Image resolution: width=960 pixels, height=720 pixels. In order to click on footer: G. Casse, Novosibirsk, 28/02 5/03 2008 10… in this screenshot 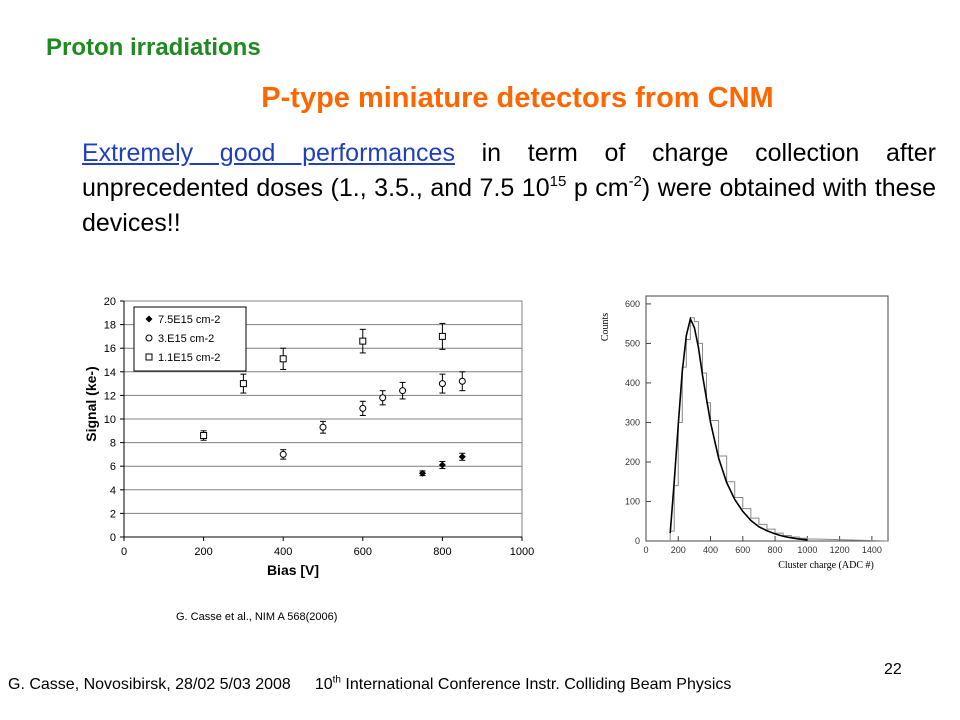, I will do `click(370, 684)`.